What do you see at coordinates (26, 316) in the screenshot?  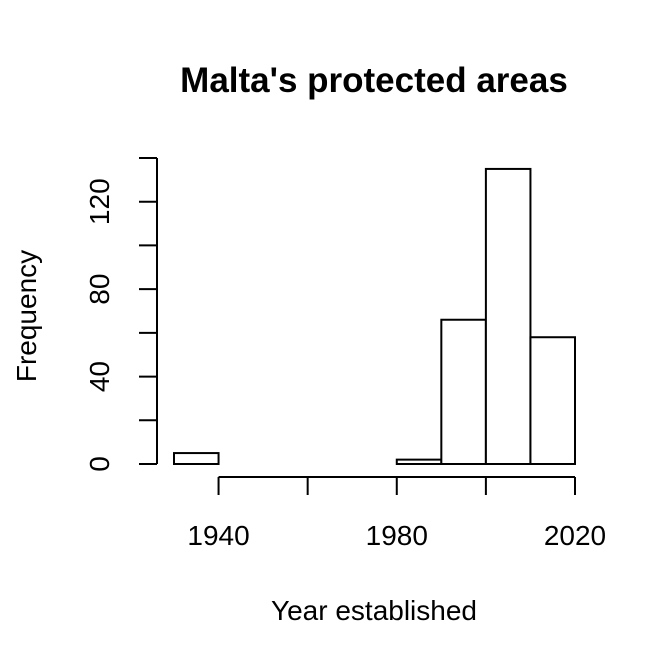 I see `y-axis-label: Frequency` at bounding box center [26, 316].